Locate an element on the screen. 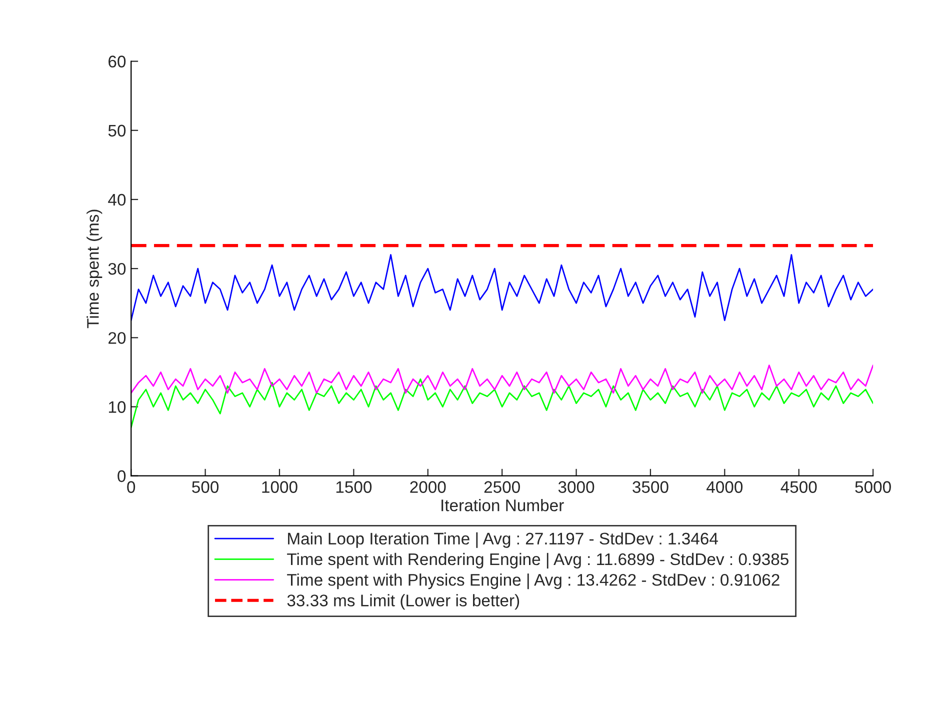 This screenshot has width=950, height=721. legend-label: Time spent with Physics Engine | Avg : 13.4262 - StdDev : 0.91062 is located at coordinates (533, 582).